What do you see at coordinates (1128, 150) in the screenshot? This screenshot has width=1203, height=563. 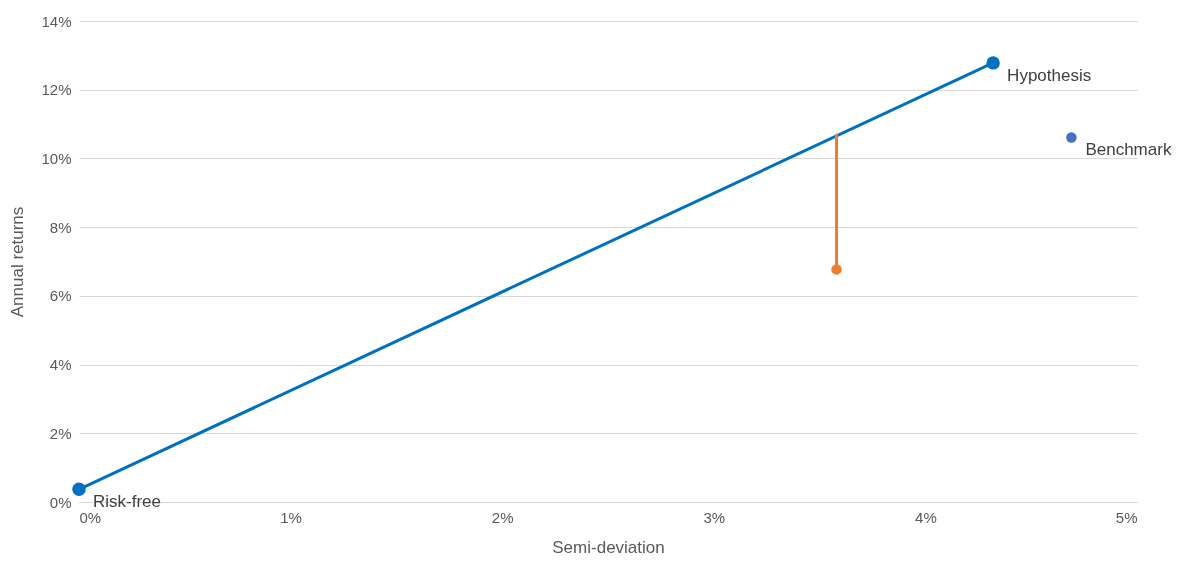 I see `annotation: Benchmark` at bounding box center [1128, 150].